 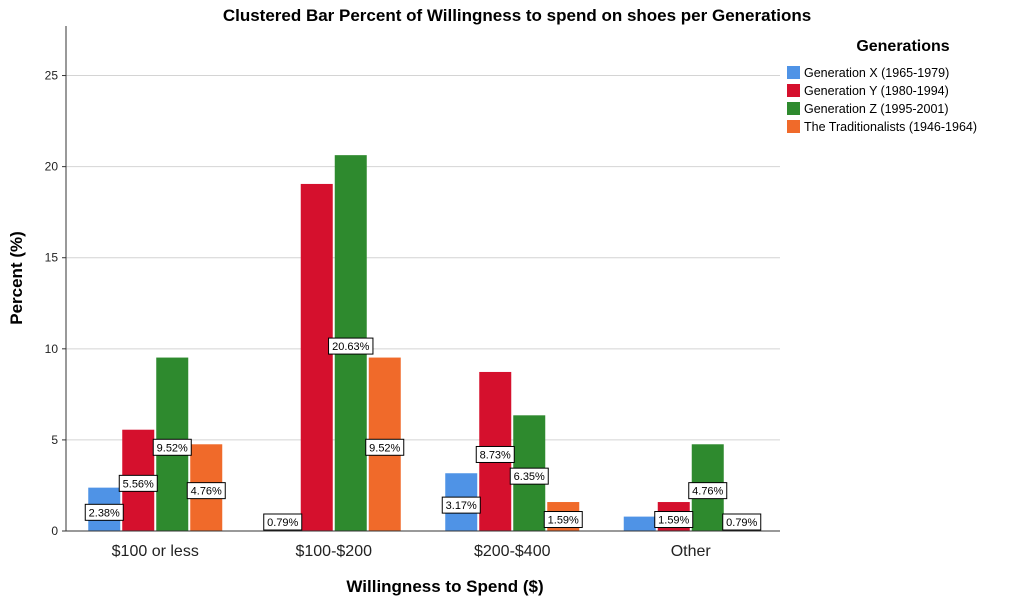 What do you see at coordinates (54, 531) in the screenshot?
I see `y-tick-label: 0` at bounding box center [54, 531].